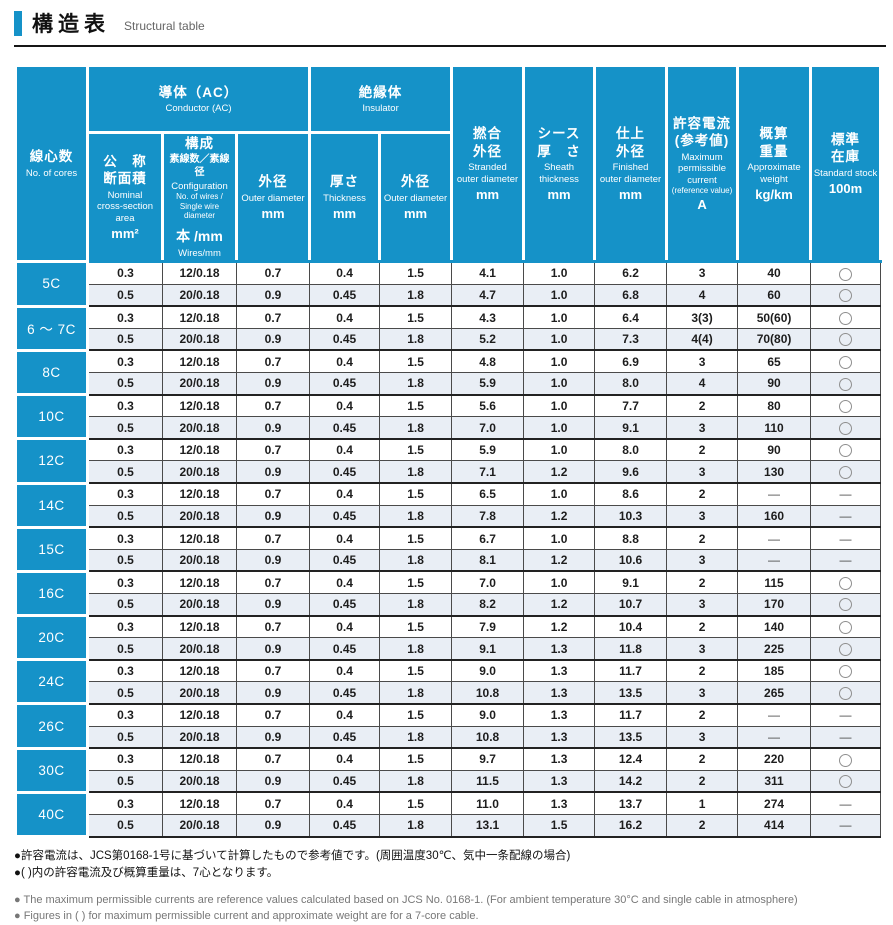  What do you see at coordinates (631, 494) in the screenshot?
I see `table-cell: 8.6` at bounding box center [631, 494].